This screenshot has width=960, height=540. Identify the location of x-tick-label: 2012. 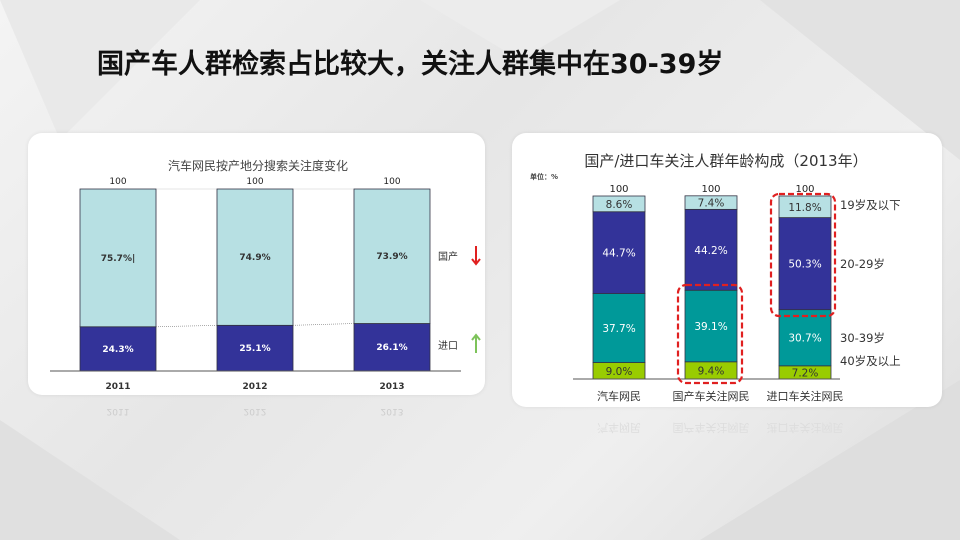
(254, 387).